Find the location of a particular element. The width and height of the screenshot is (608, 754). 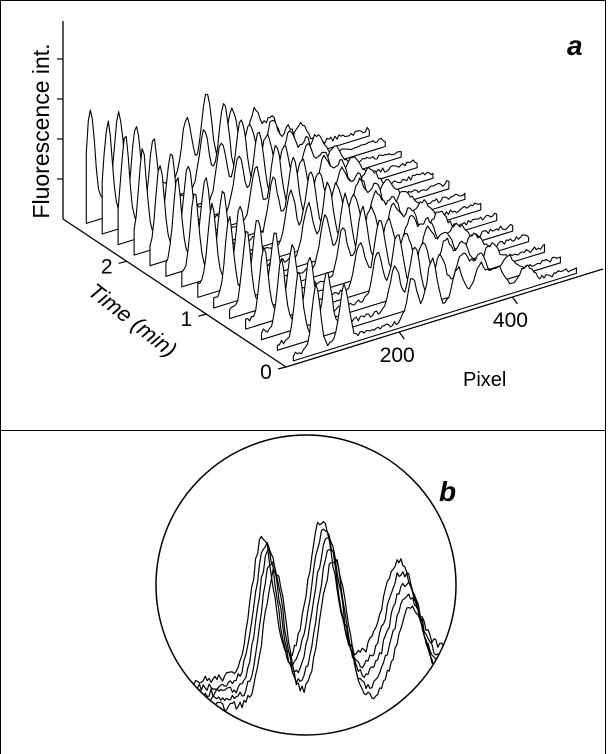

depth-axis-line is located at coordinates (174, 293).